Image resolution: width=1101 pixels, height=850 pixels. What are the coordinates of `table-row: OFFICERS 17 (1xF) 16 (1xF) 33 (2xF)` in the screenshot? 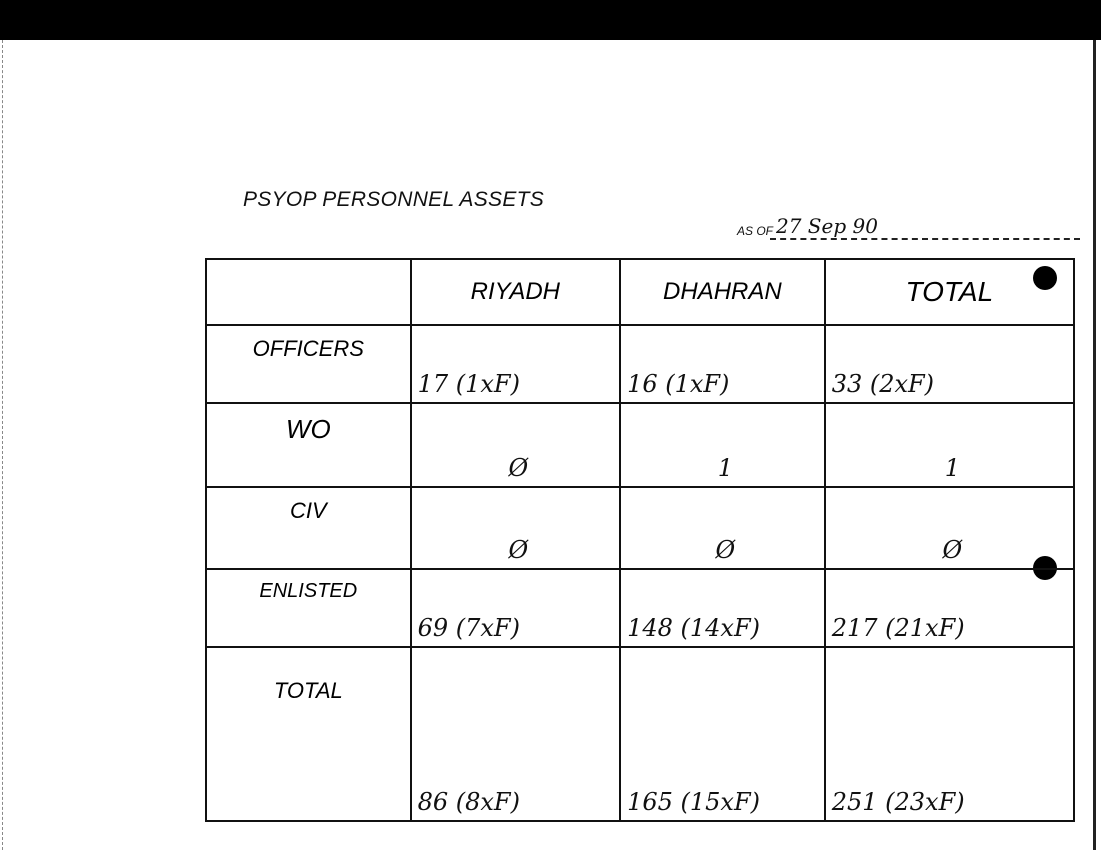 It's located at (640, 364).